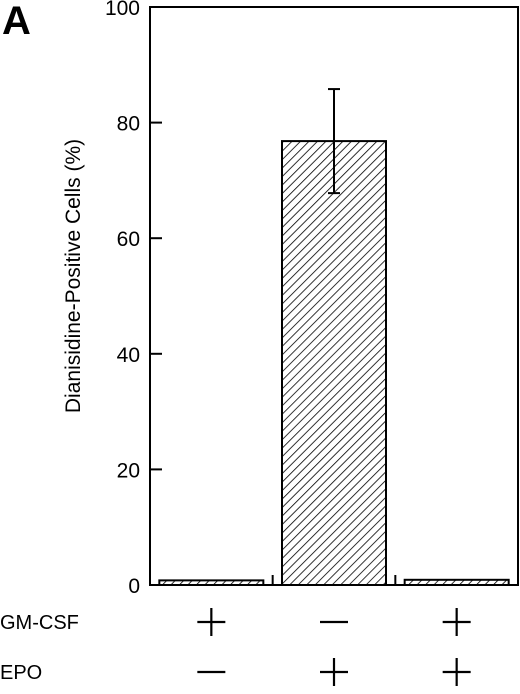 Image resolution: width=520 pixels, height=694 pixels. What do you see at coordinates (133, 299) in the screenshot?
I see `y-axis: 0 20 40 60 80 100` at bounding box center [133, 299].